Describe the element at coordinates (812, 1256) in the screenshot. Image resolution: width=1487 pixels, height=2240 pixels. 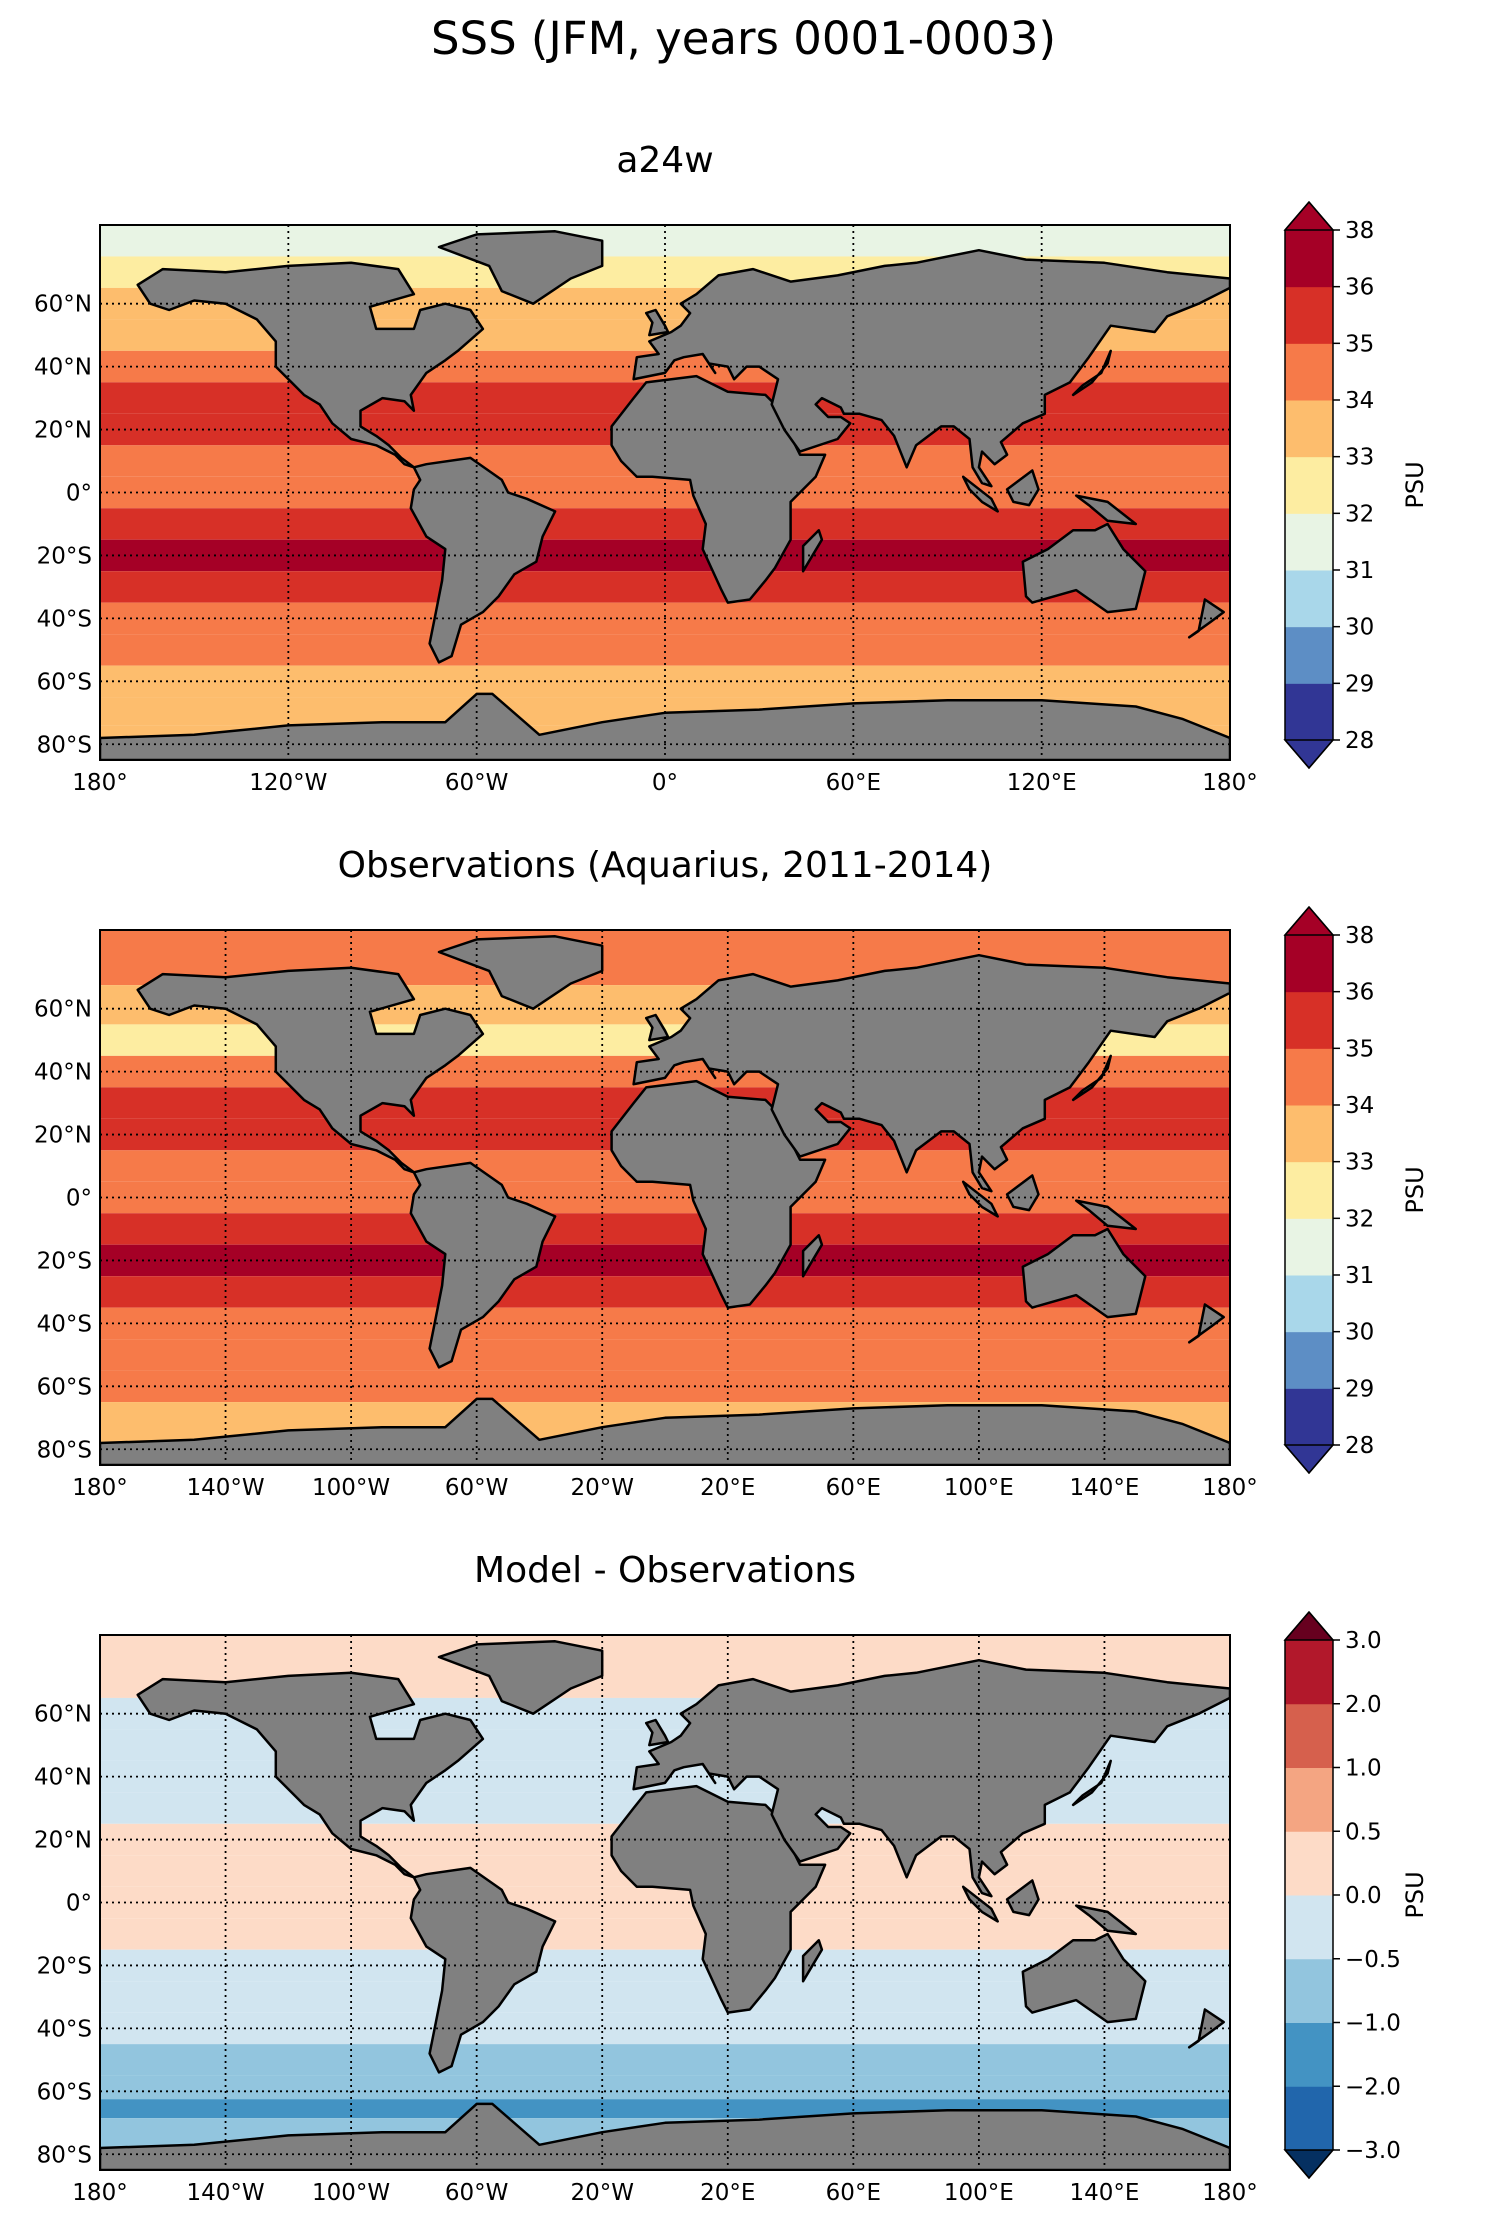
I see `land-madagascar` at that location.